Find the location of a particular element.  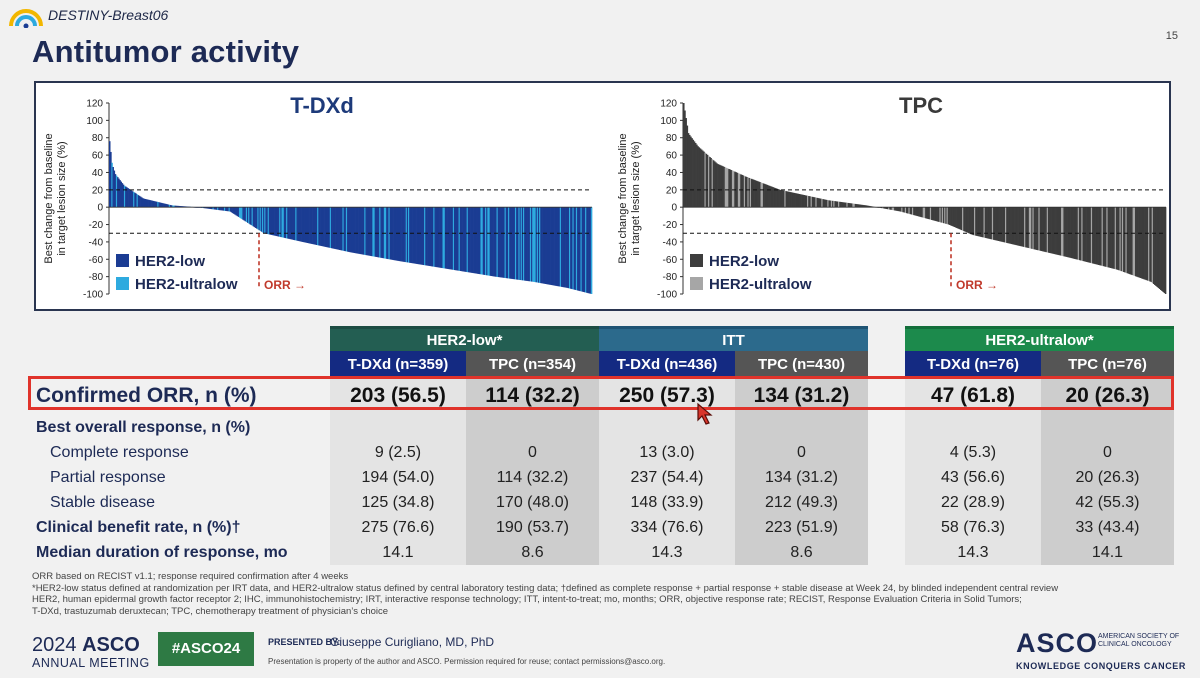

y-tick-label: -40 is located at coordinates (670, 242).